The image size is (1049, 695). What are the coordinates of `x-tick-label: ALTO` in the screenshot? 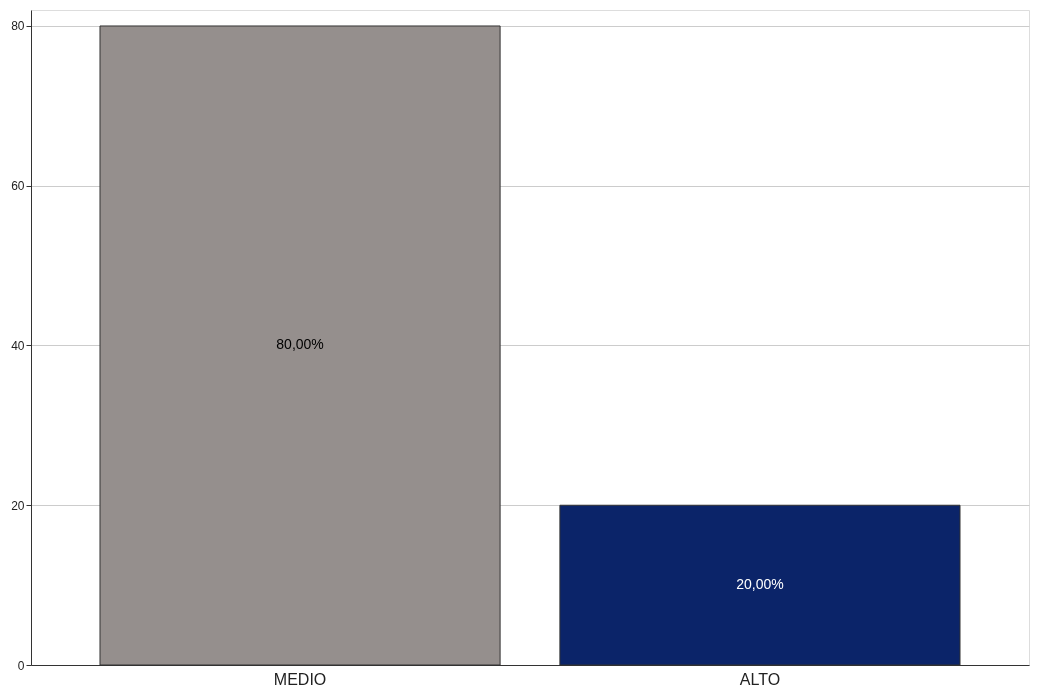 It's located at (760, 679).